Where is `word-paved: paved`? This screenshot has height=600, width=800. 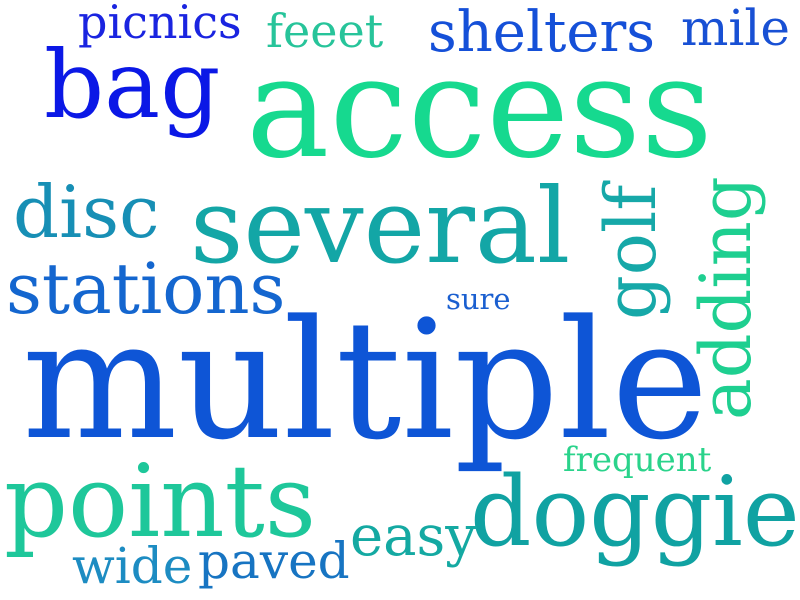
word-paved: paved is located at coordinates (274, 561).